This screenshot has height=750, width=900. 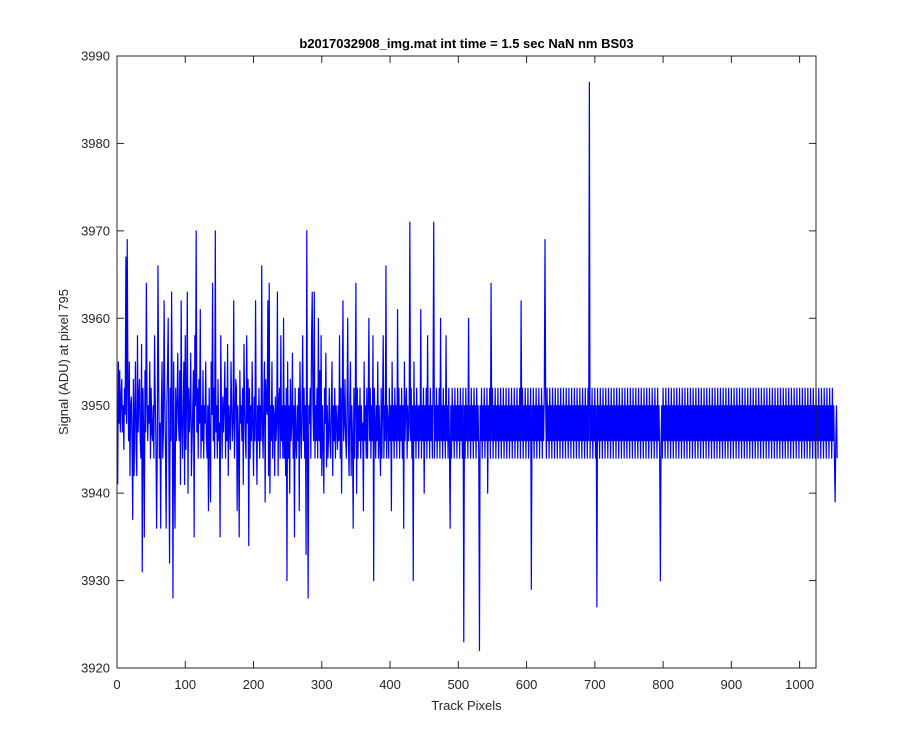 What do you see at coordinates (95, 405) in the screenshot?
I see `y-tick-label: 3950` at bounding box center [95, 405].